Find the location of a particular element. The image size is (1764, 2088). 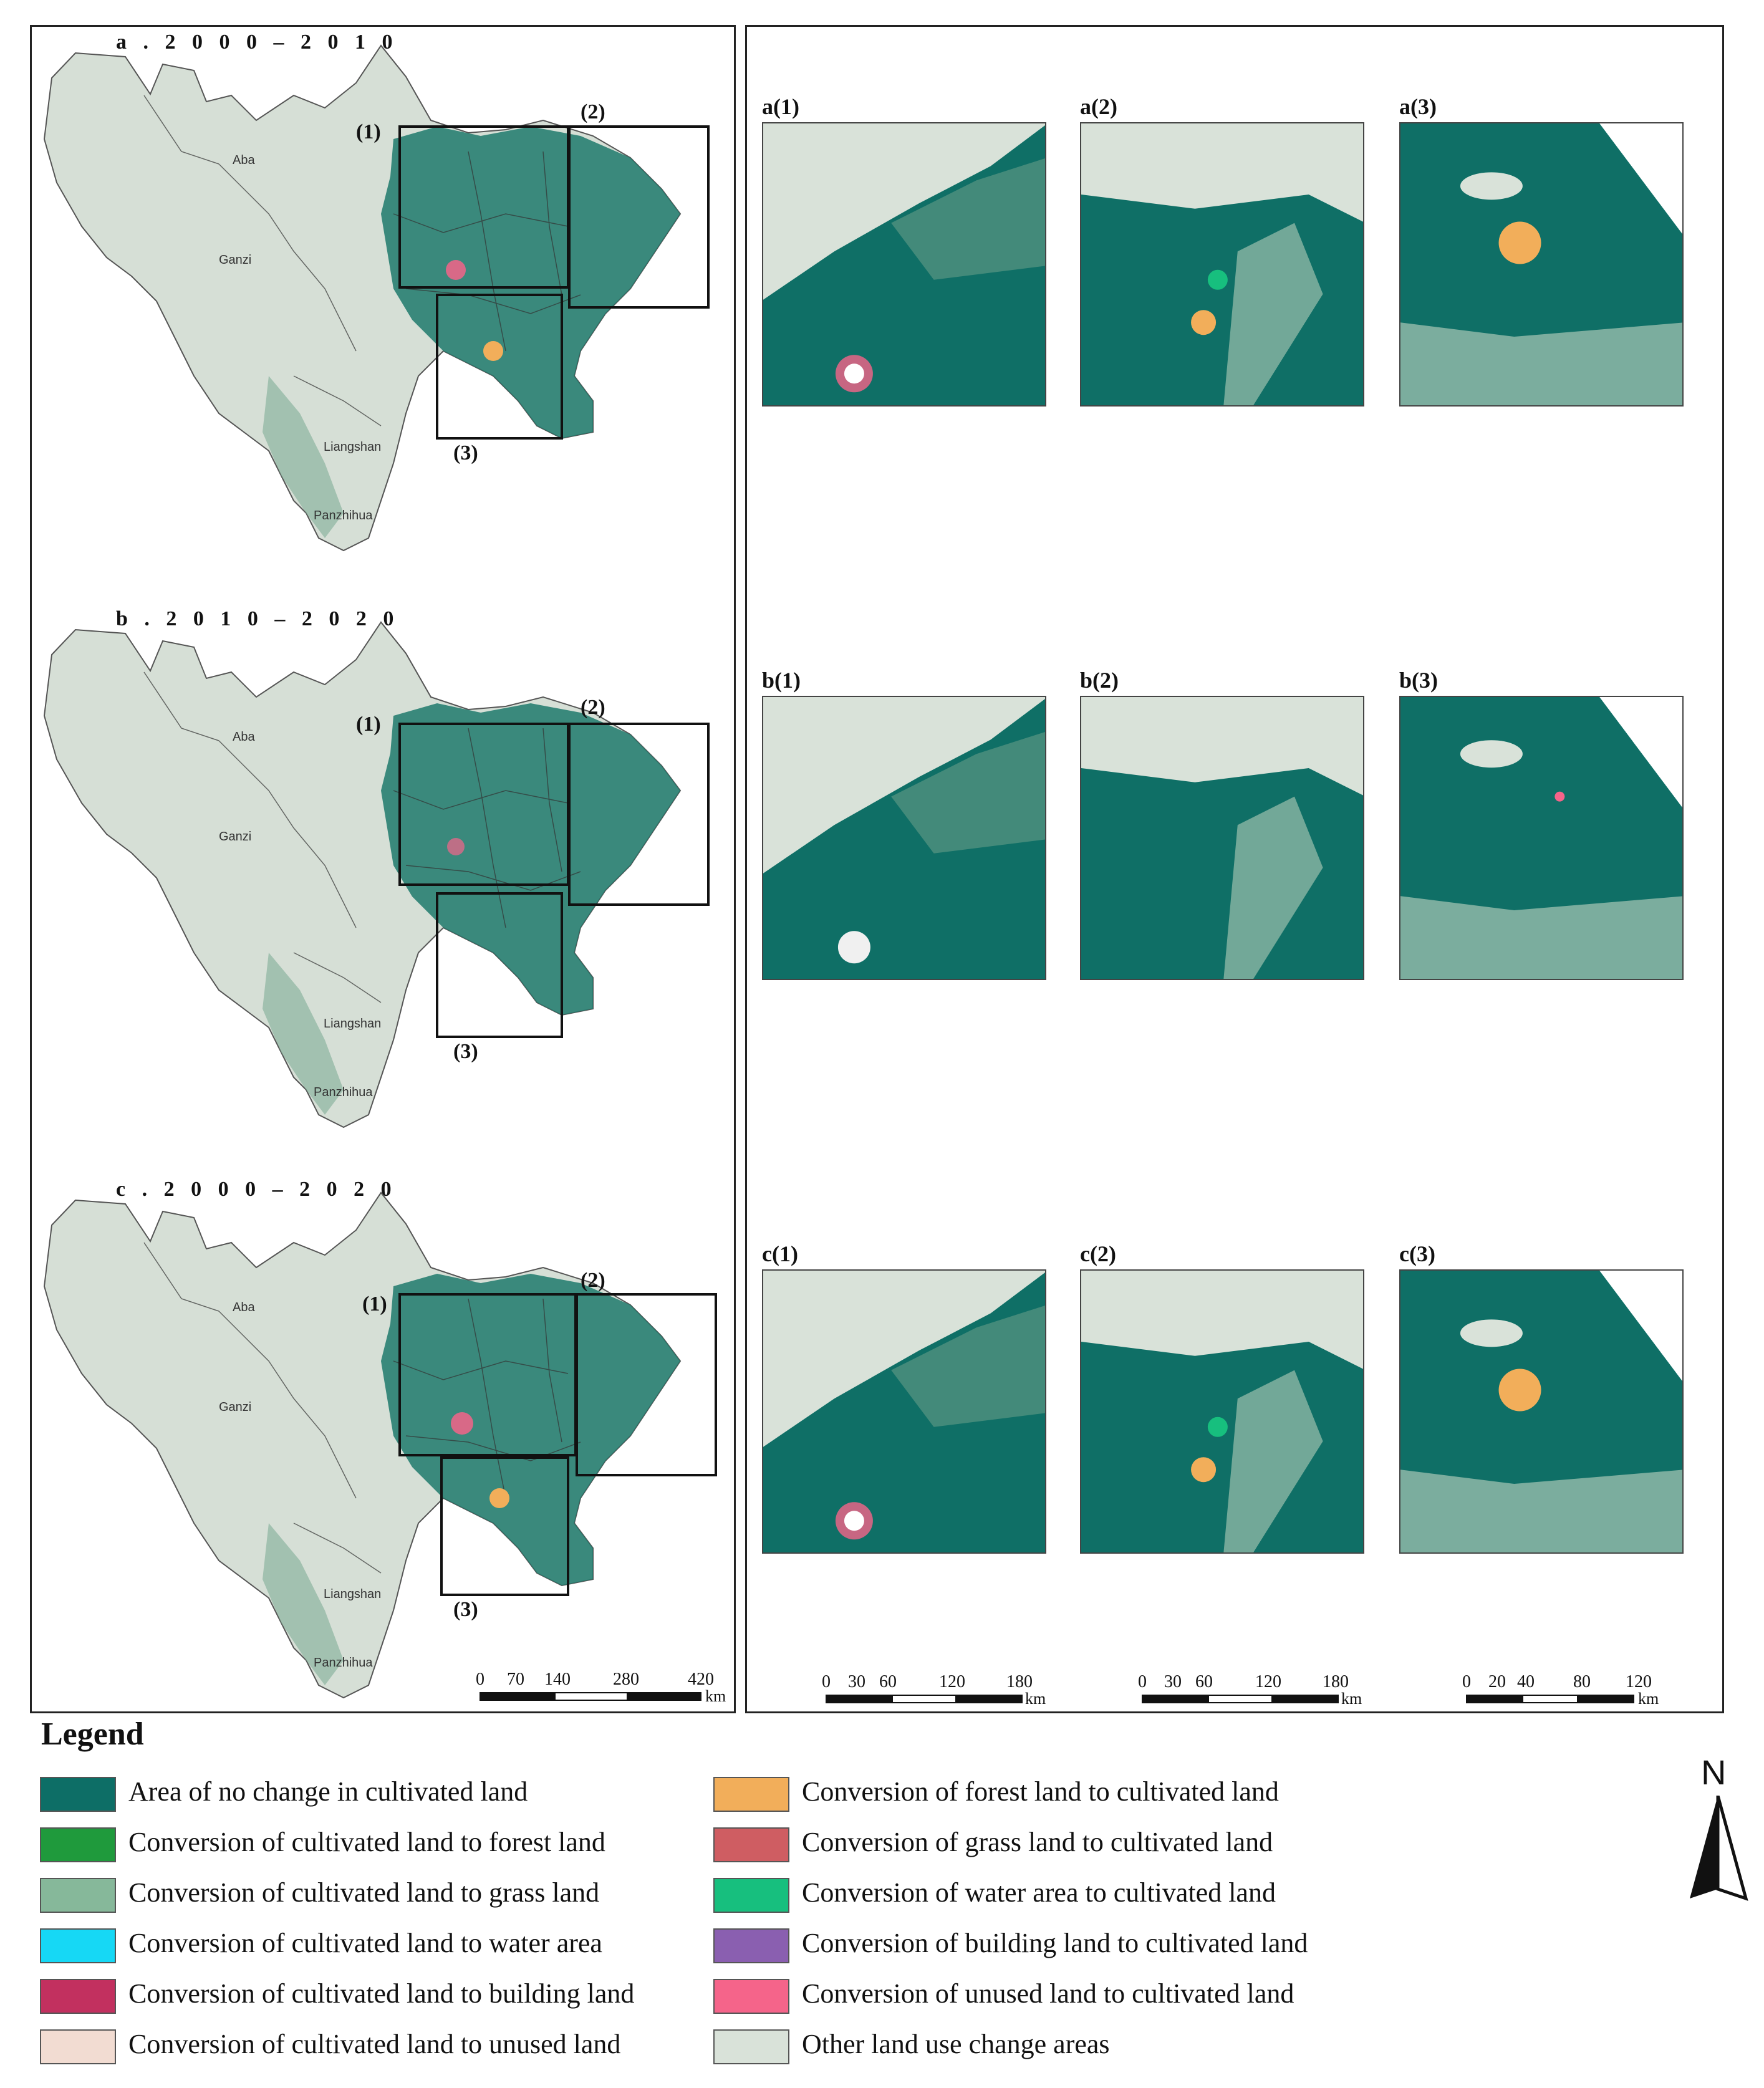

inset-label-b3: b(3) is located at coordinates (1418, 680).